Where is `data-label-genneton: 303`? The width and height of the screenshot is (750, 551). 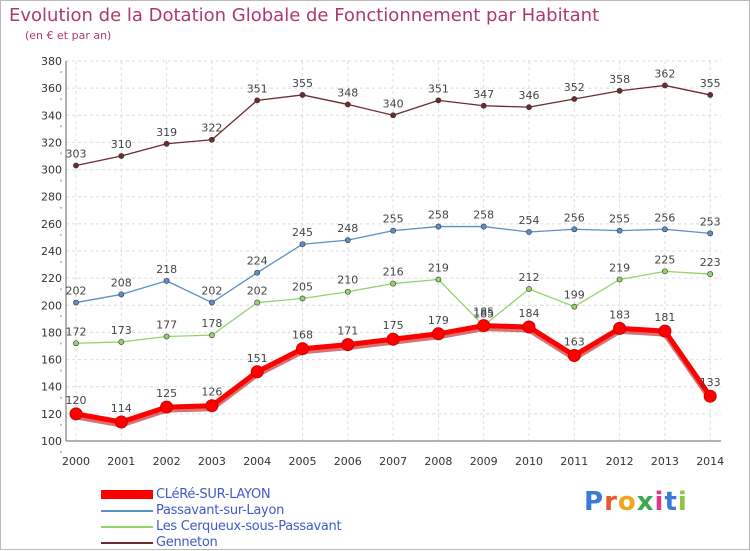
data-label-genneton: 303 is located at coordinates (76, 154).